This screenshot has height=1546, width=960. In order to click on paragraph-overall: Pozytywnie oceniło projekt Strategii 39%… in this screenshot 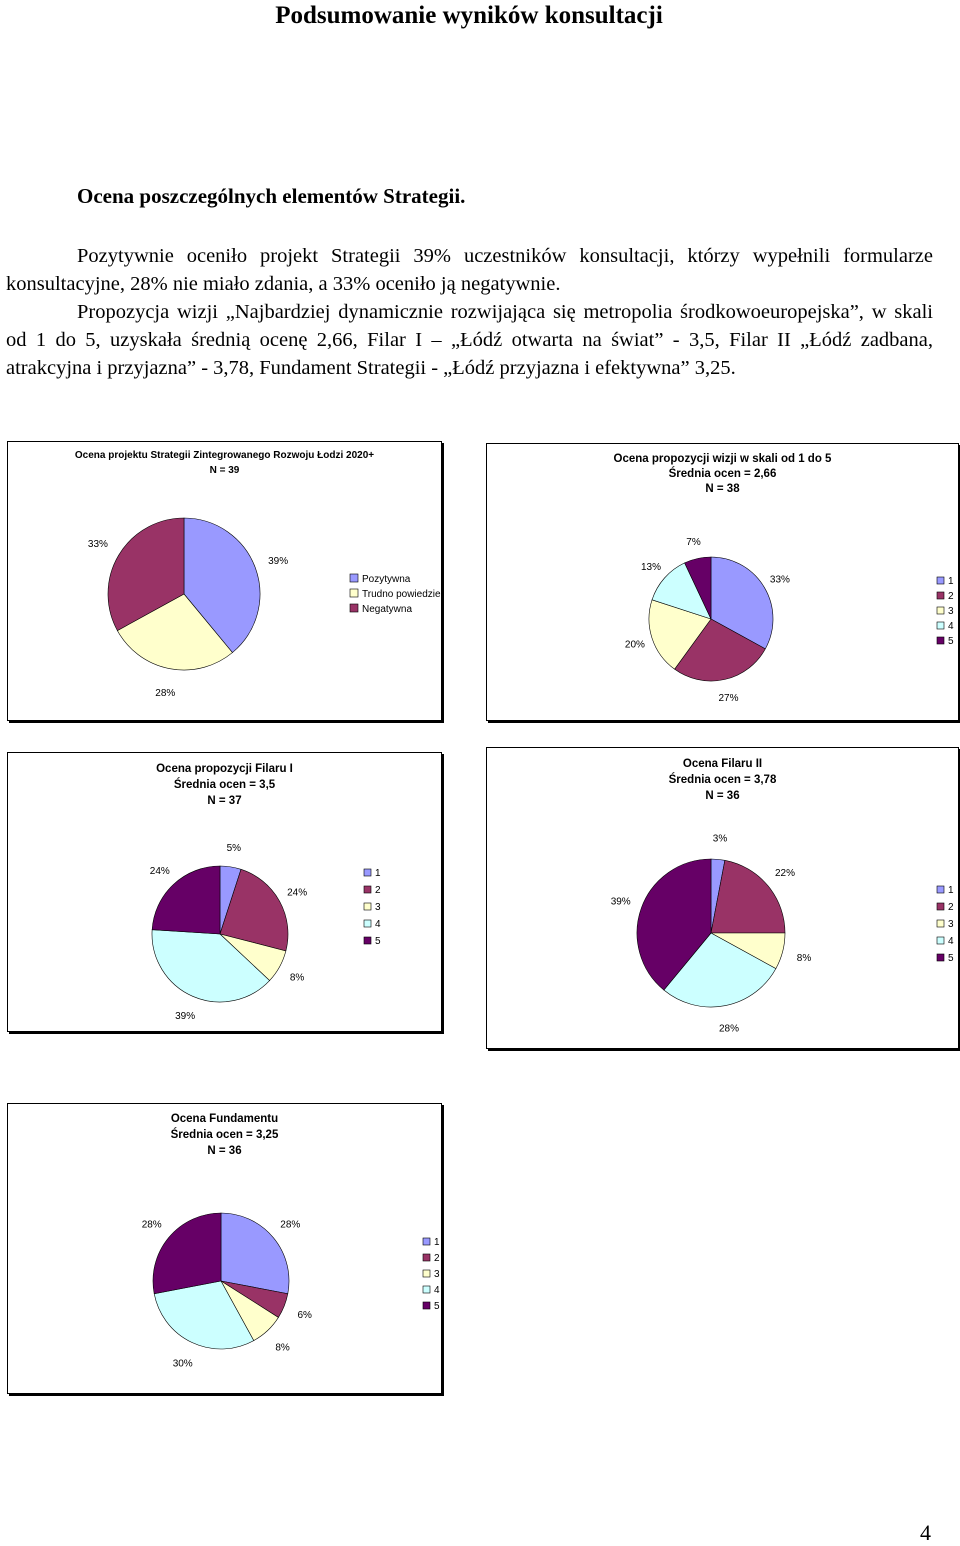, I will do `click(469, 270)`.